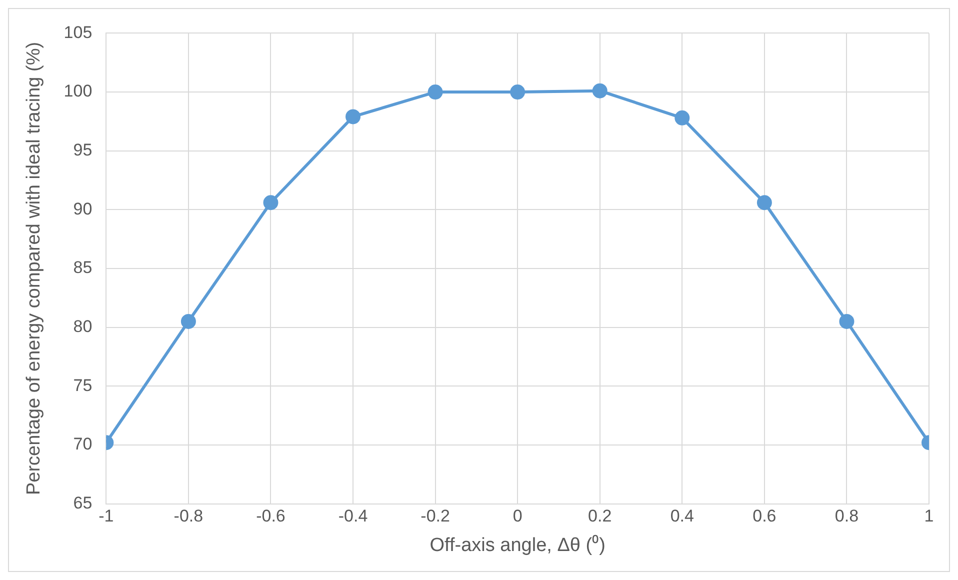  What do you see at coordinates (82, 208) in the screenshot?
I see `y-tick-label: 90` at bounding box center [82, 208].